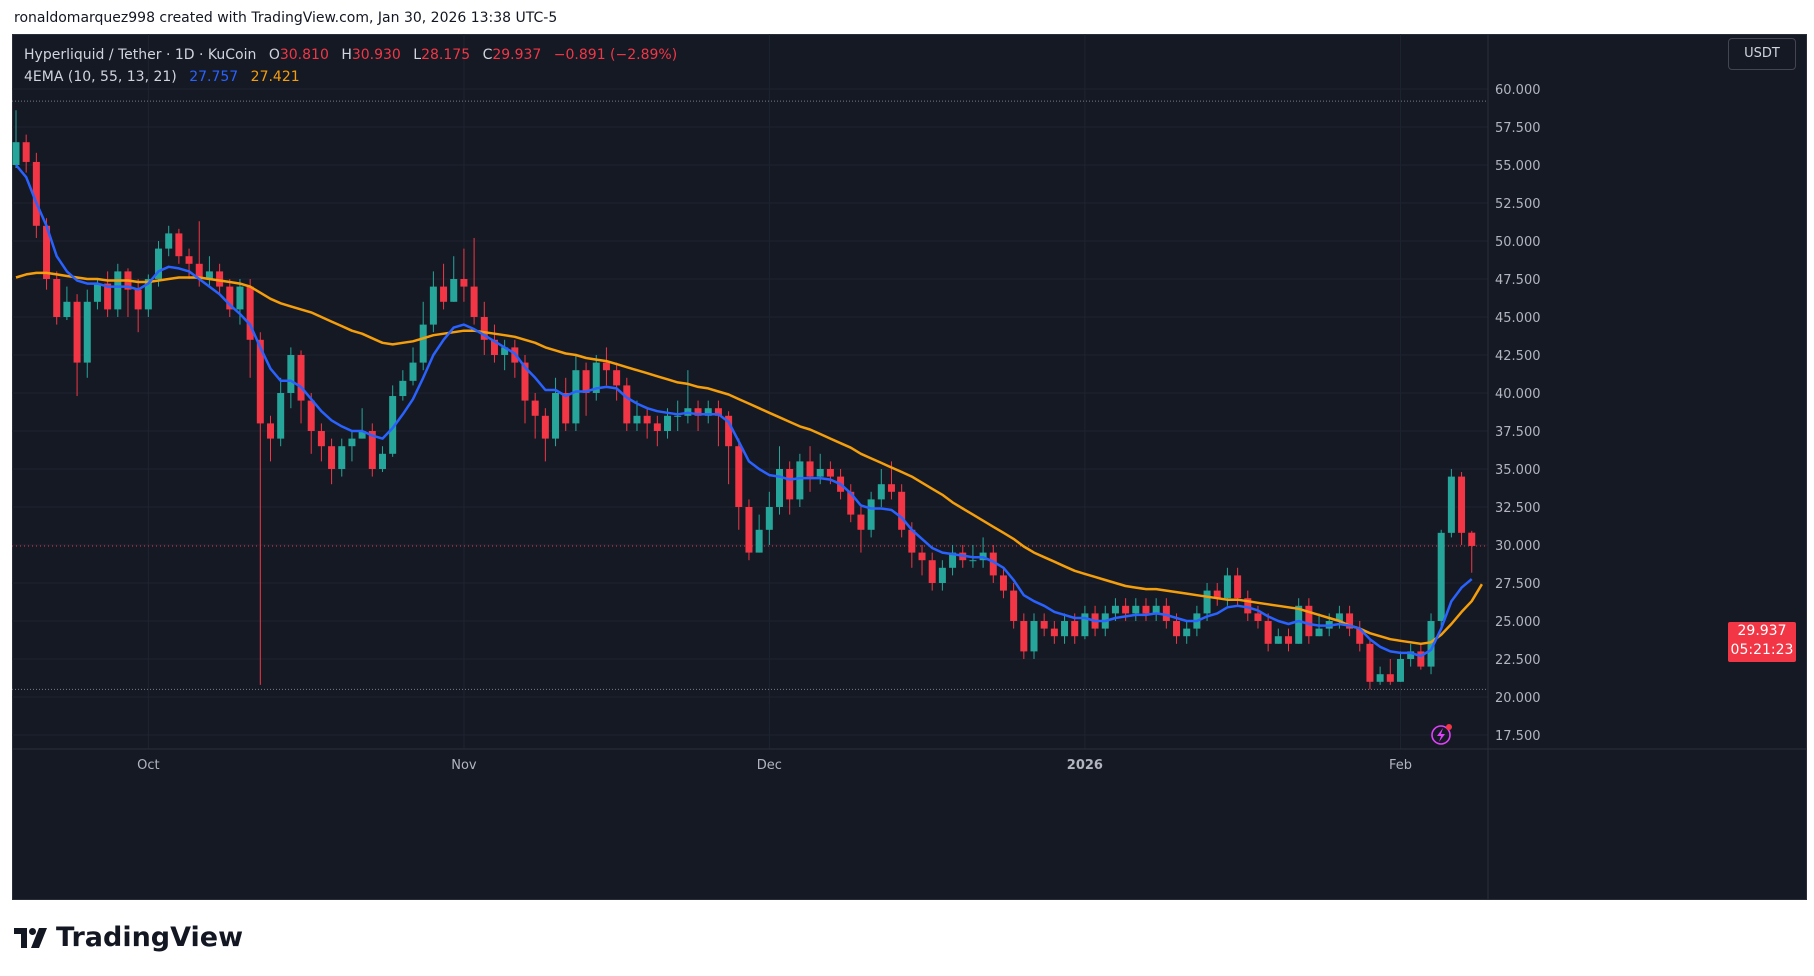 Image resolution: width=1814 pixels, height=976 pixels. I want to click on y-tick-label: 60.000, so click(1518, 90).